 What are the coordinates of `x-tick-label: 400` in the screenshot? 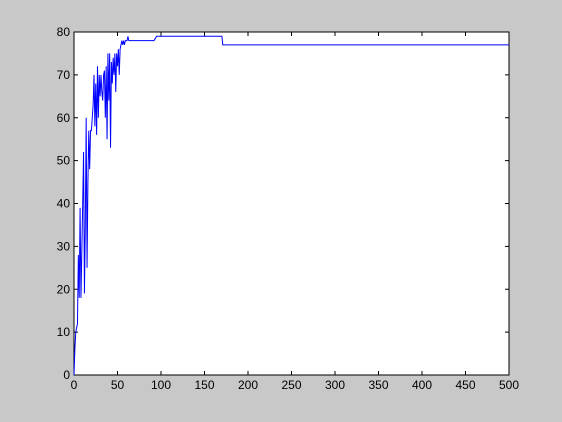 It's located at (422, 385).